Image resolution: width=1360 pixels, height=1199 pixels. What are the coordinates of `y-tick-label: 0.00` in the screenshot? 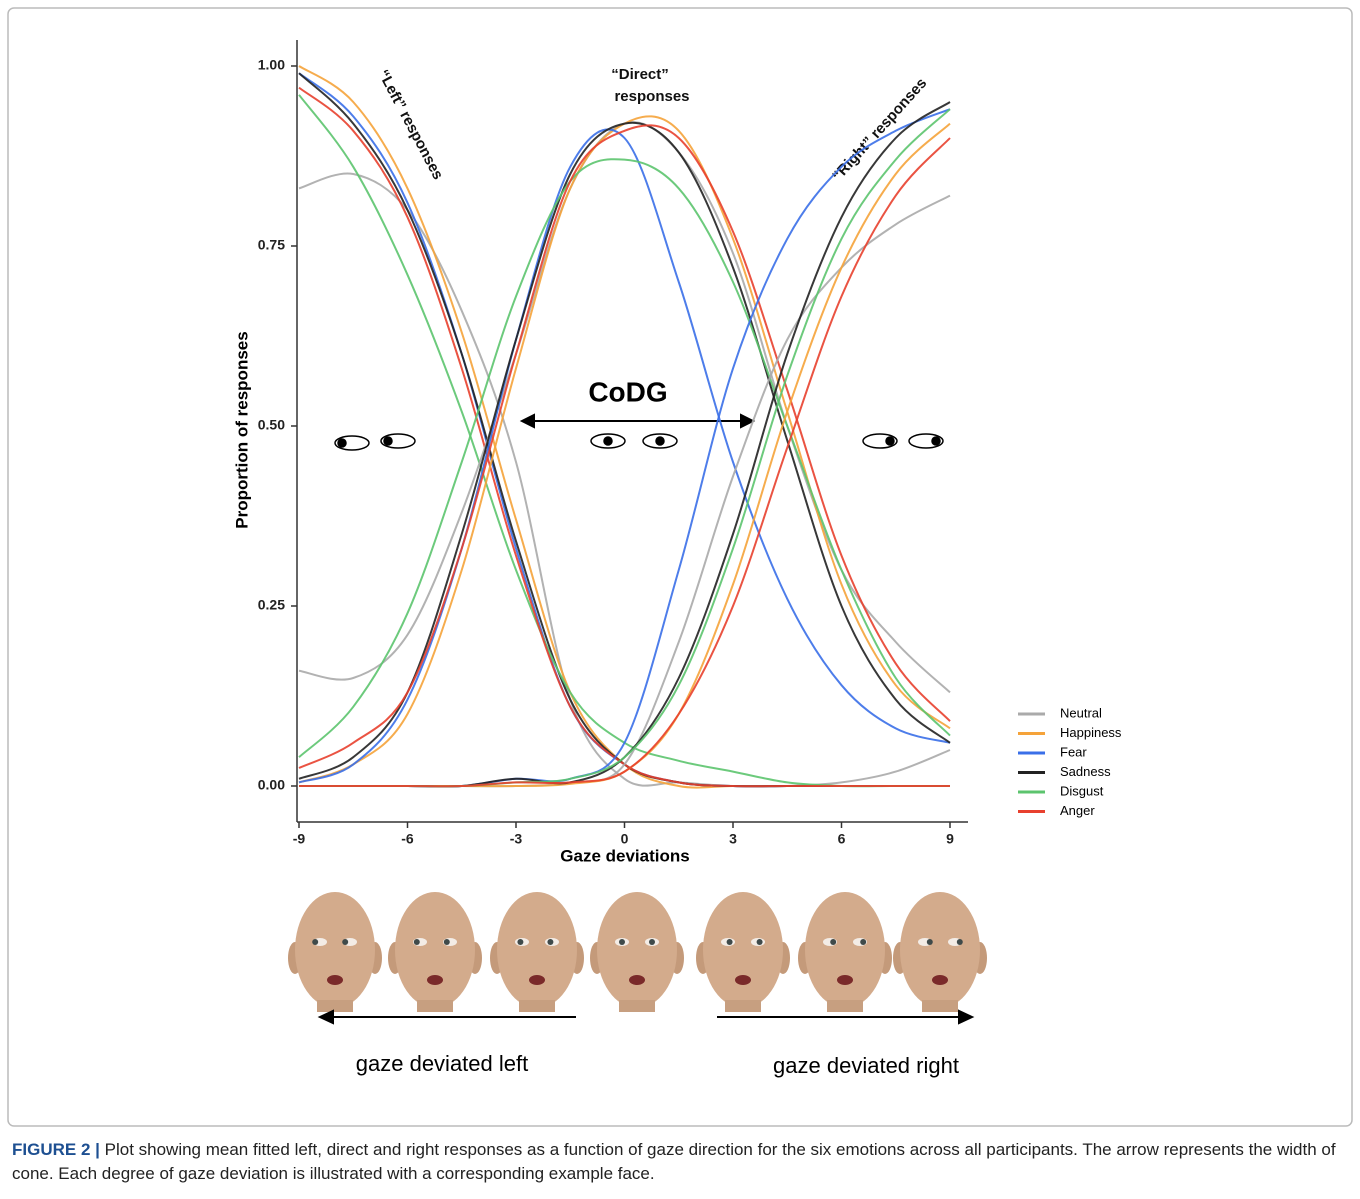 It's located at (271, 785).